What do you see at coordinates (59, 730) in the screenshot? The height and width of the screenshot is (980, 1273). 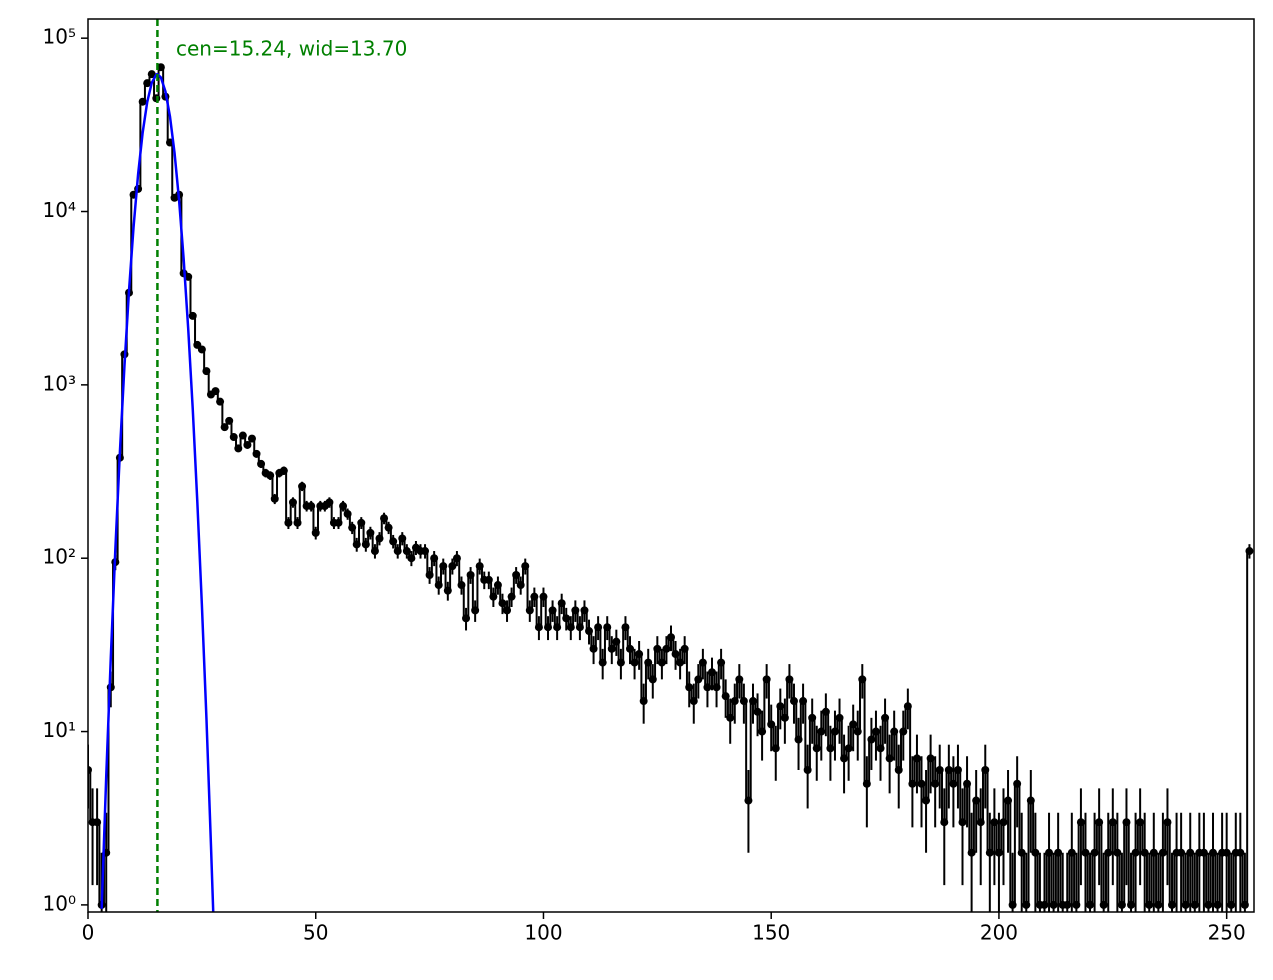 I see `y-tick-label: 10¹` at bounding box center [59, 730].